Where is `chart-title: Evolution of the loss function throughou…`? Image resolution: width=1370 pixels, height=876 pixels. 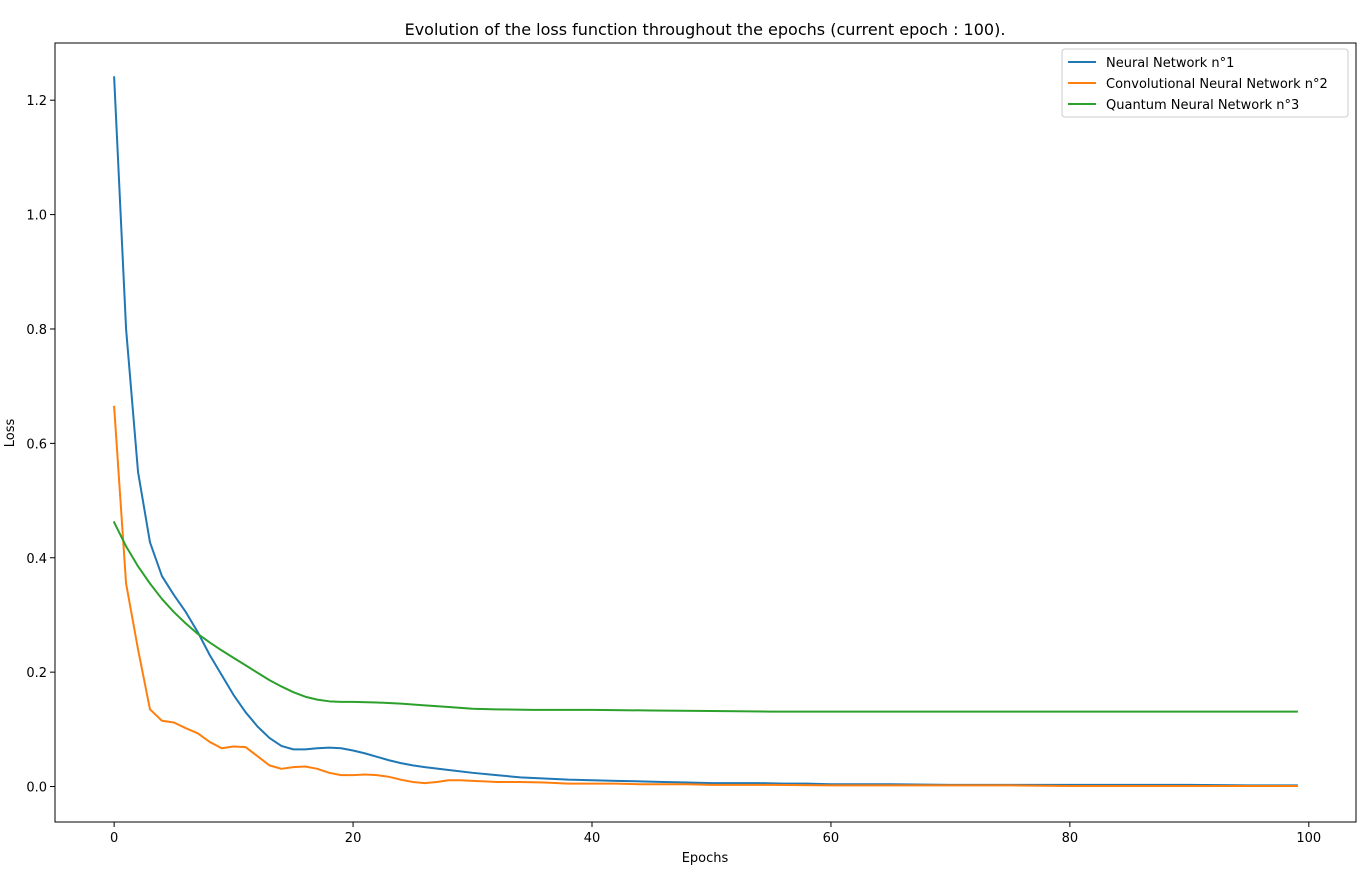
chart-title: Evolution of the loss function throughou… is located at coordinates (705, 29).